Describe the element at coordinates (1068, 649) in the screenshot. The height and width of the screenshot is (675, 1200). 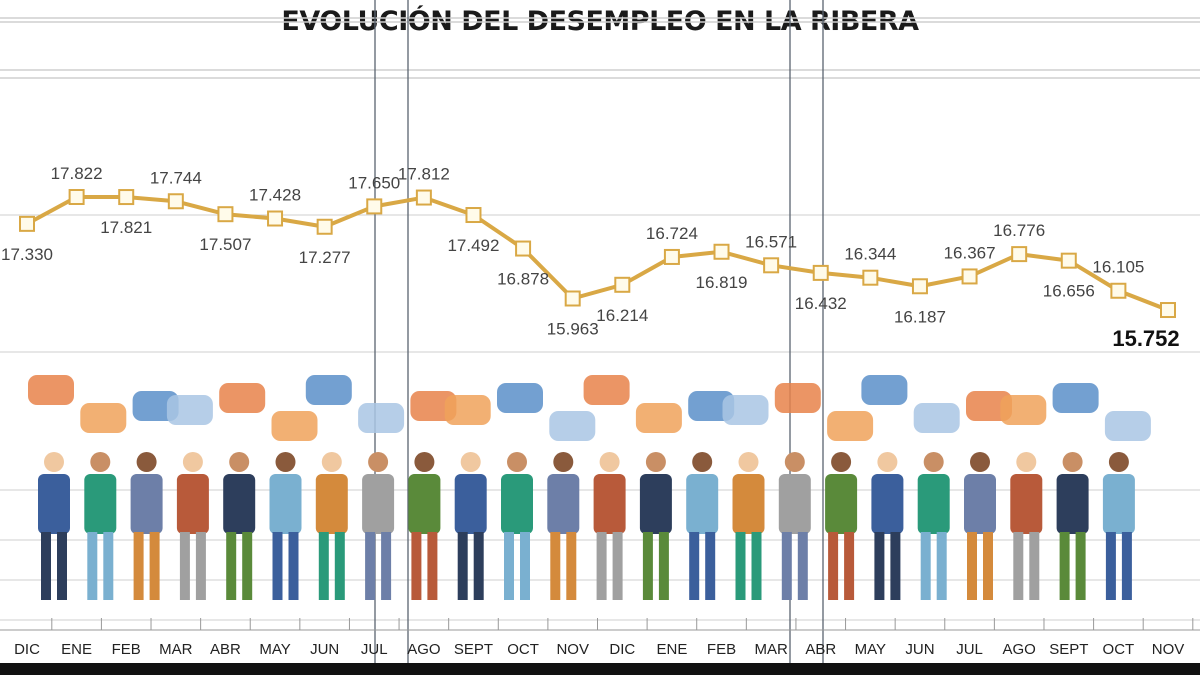
I see `x-tick-label: SEPT` at that location.